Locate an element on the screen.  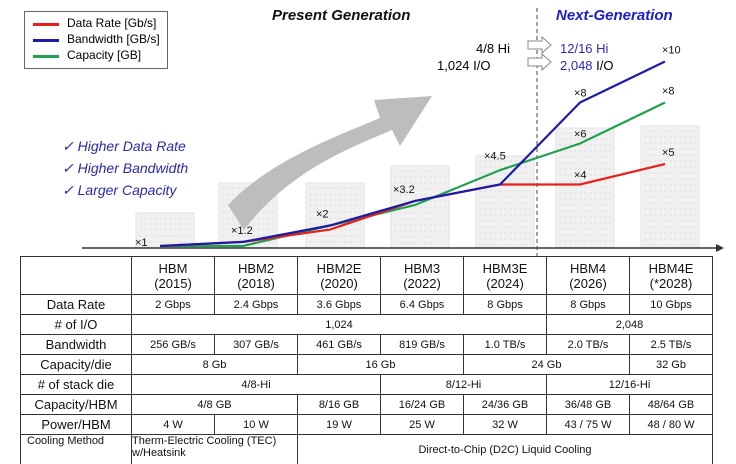
multiplier-label: ×6 is located at coordinates (580, 135).